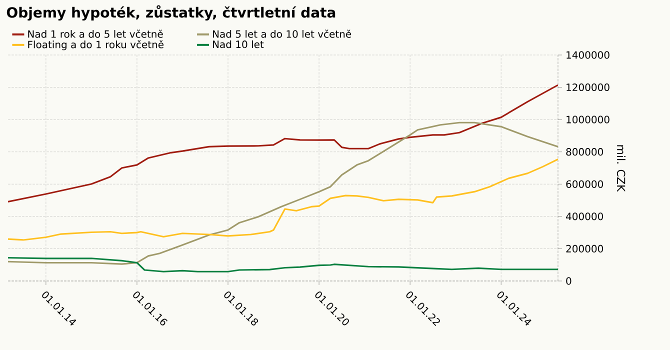 The image size is (670, 350). Describe the element at coordinates (283, 264) in the screenshot. I see `line-series` at that location.